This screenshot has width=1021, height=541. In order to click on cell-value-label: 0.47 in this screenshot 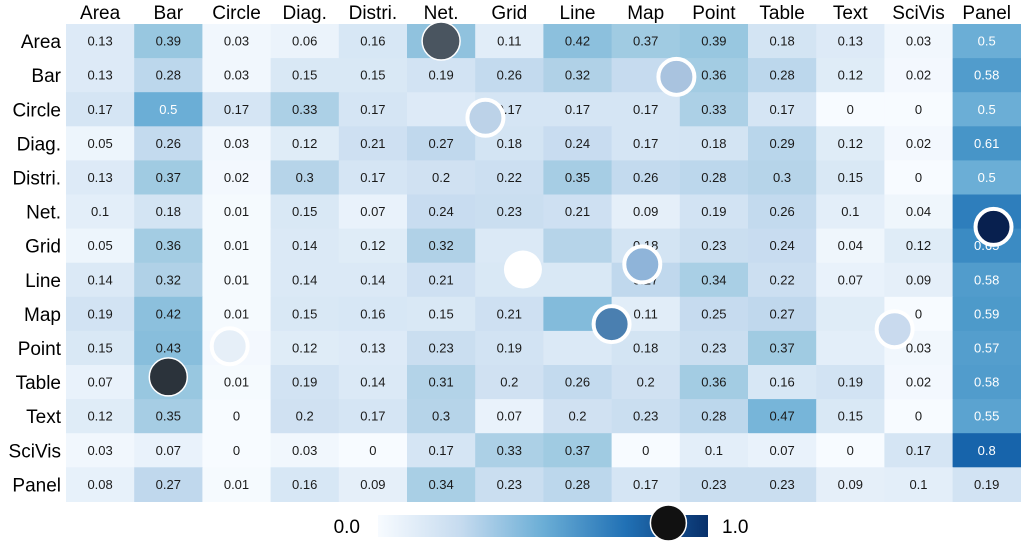, I will do `click(781, 416)`.